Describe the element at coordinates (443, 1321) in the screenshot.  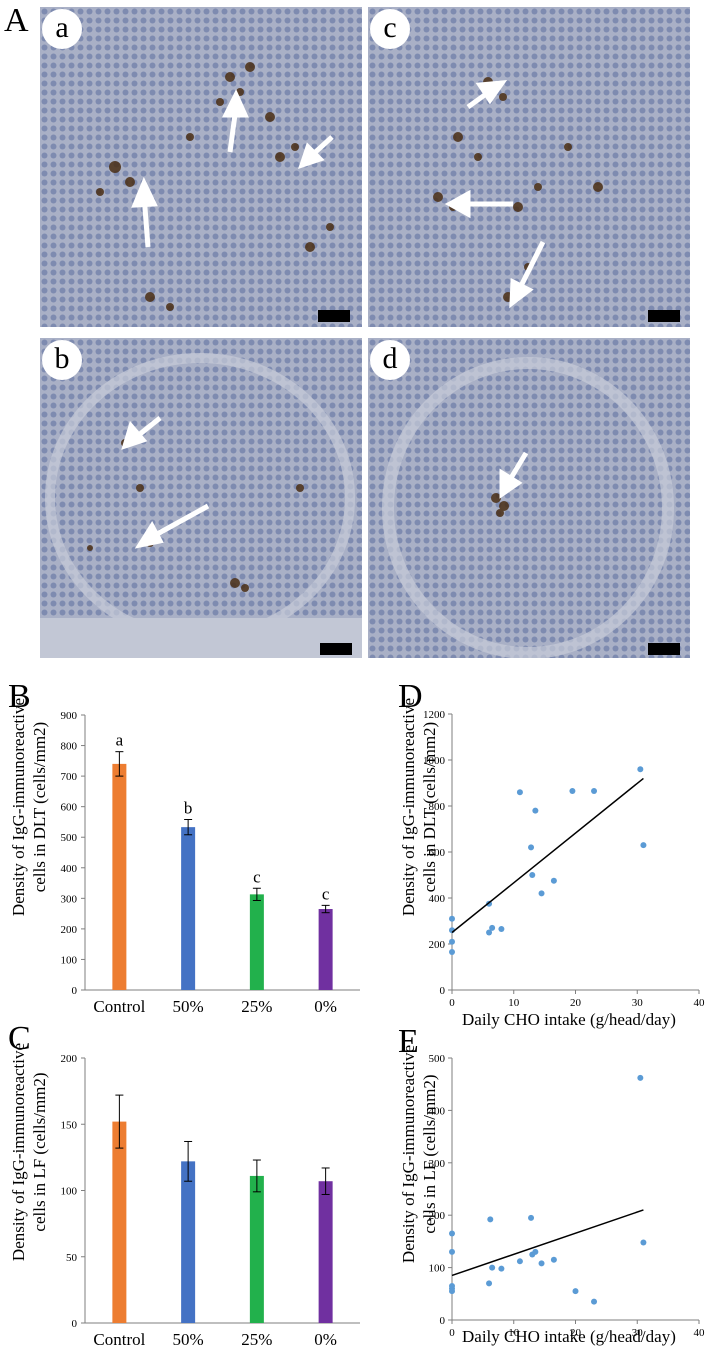
I see `chart-e-ytick-label: 0` at that location.